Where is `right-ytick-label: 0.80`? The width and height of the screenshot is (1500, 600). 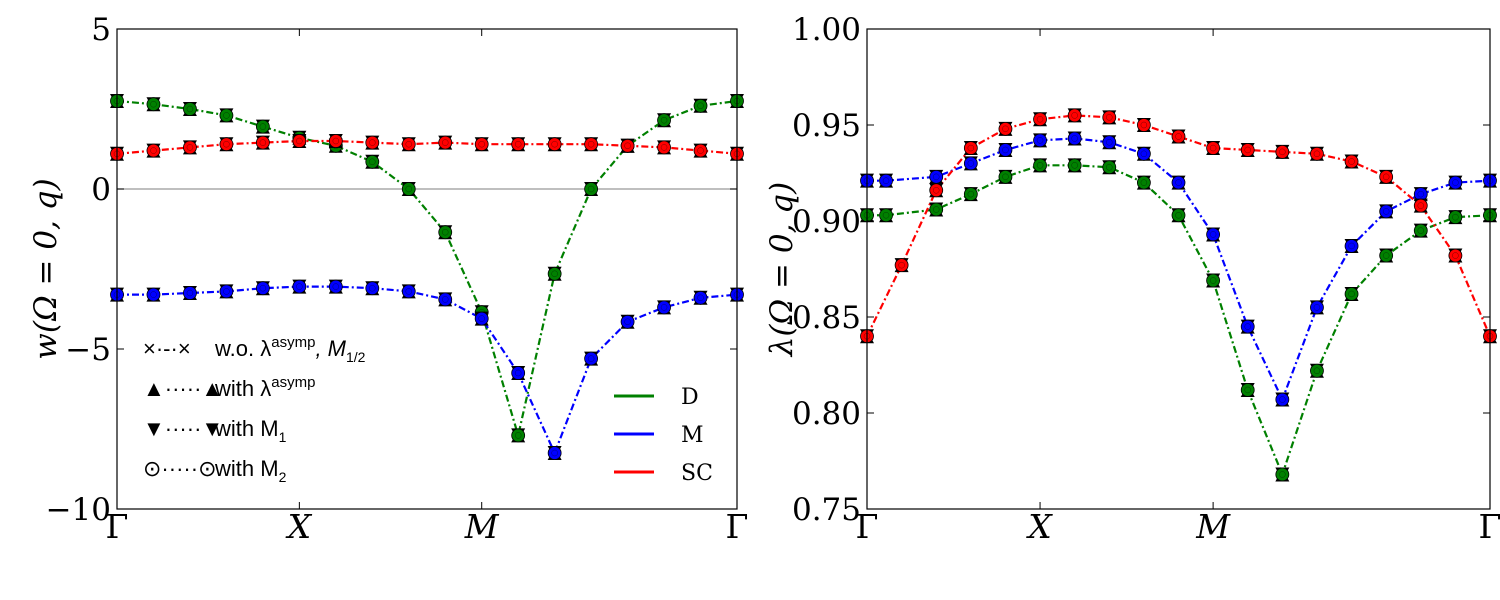
right-ytick-label: 0.80 is located at coordinates (826, 414).